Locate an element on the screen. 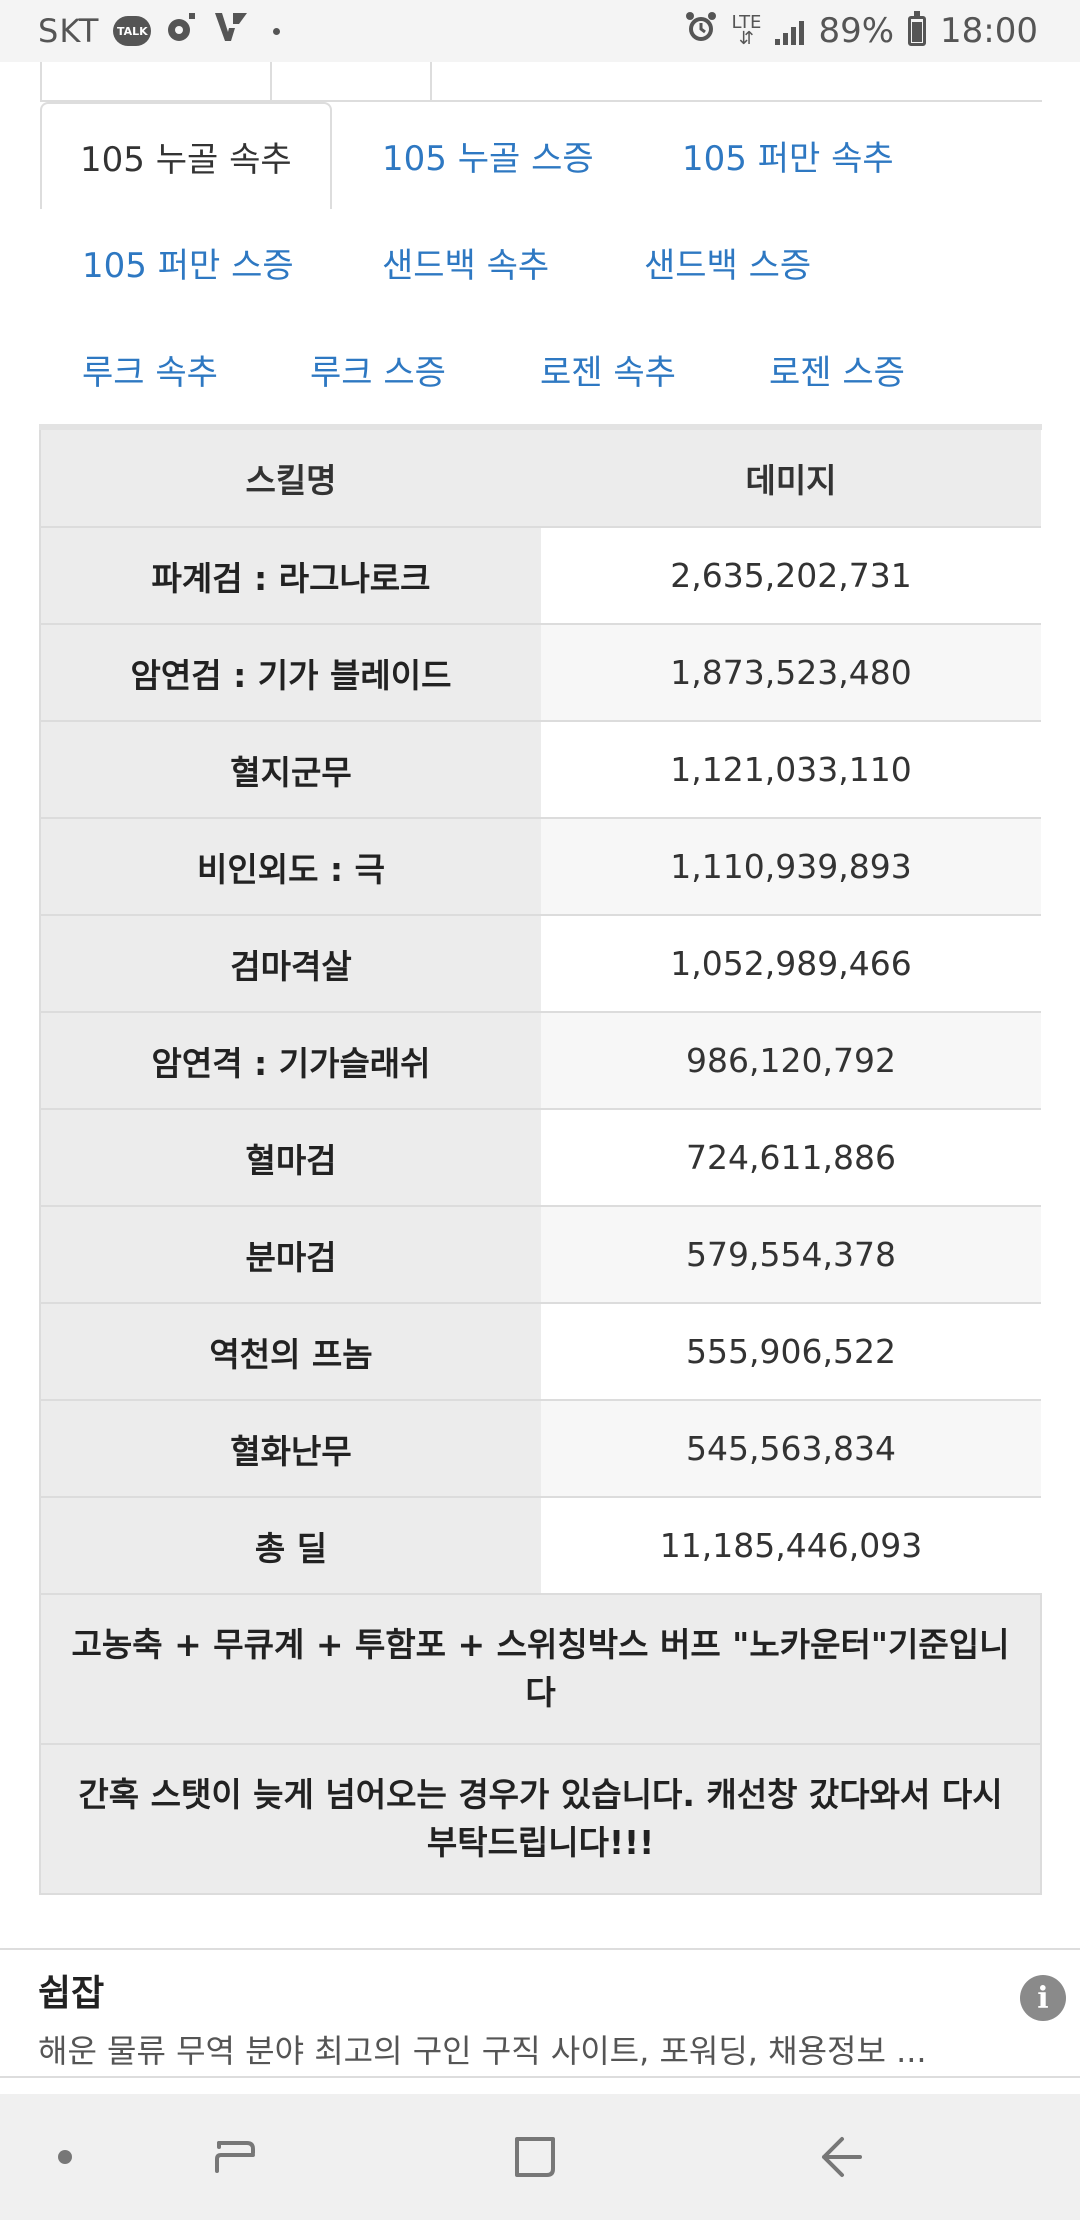  table-row: 비인외도 : 극 1,110,939,893 is located at coordinates (540, 867).